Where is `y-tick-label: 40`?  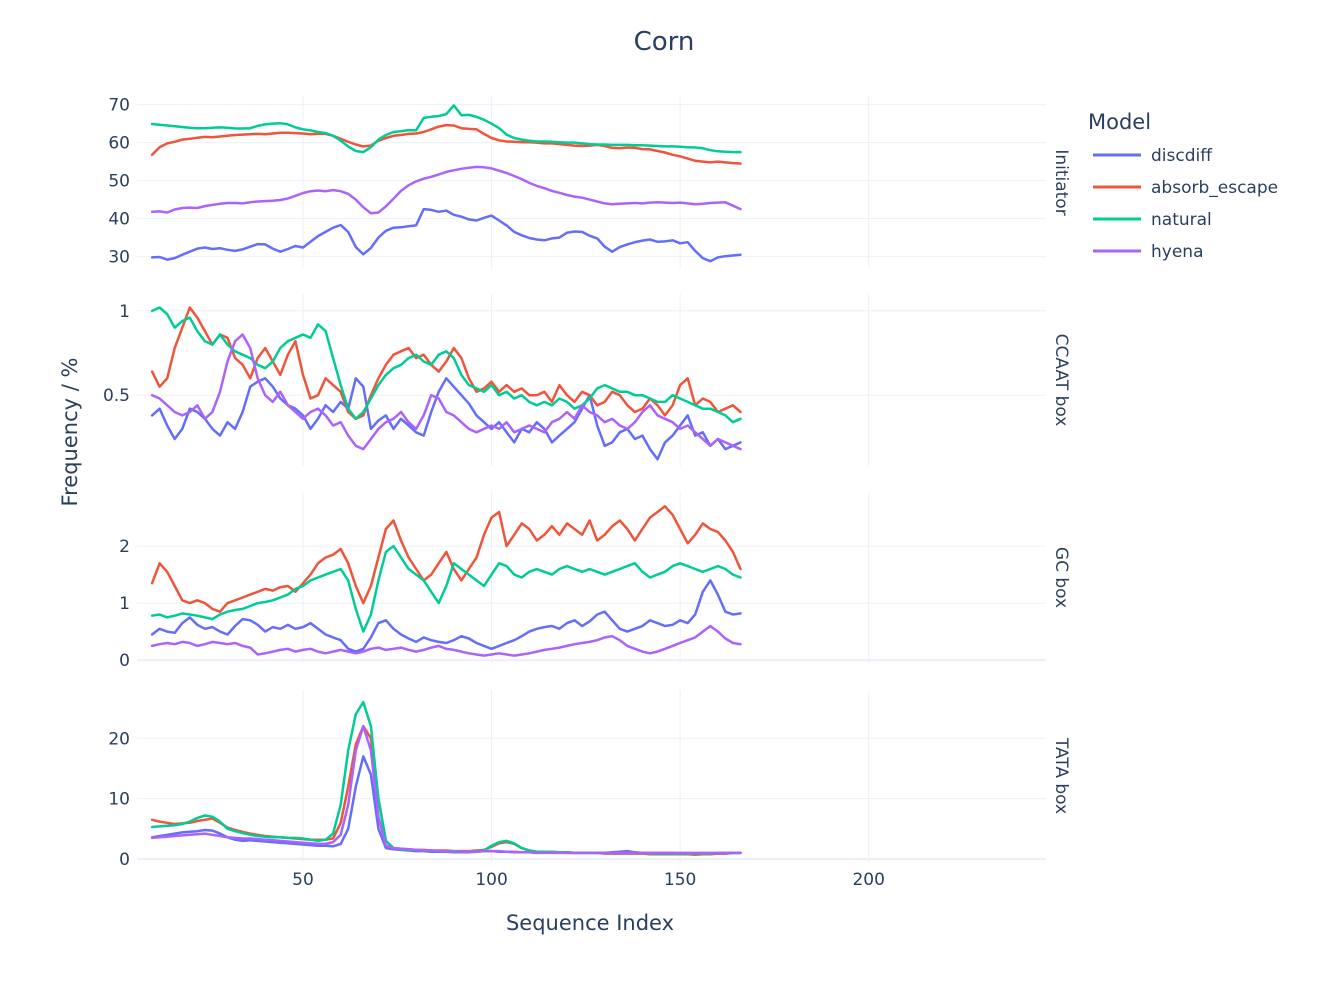
y-tick-label: 40 is located at coordinates (119, 220).